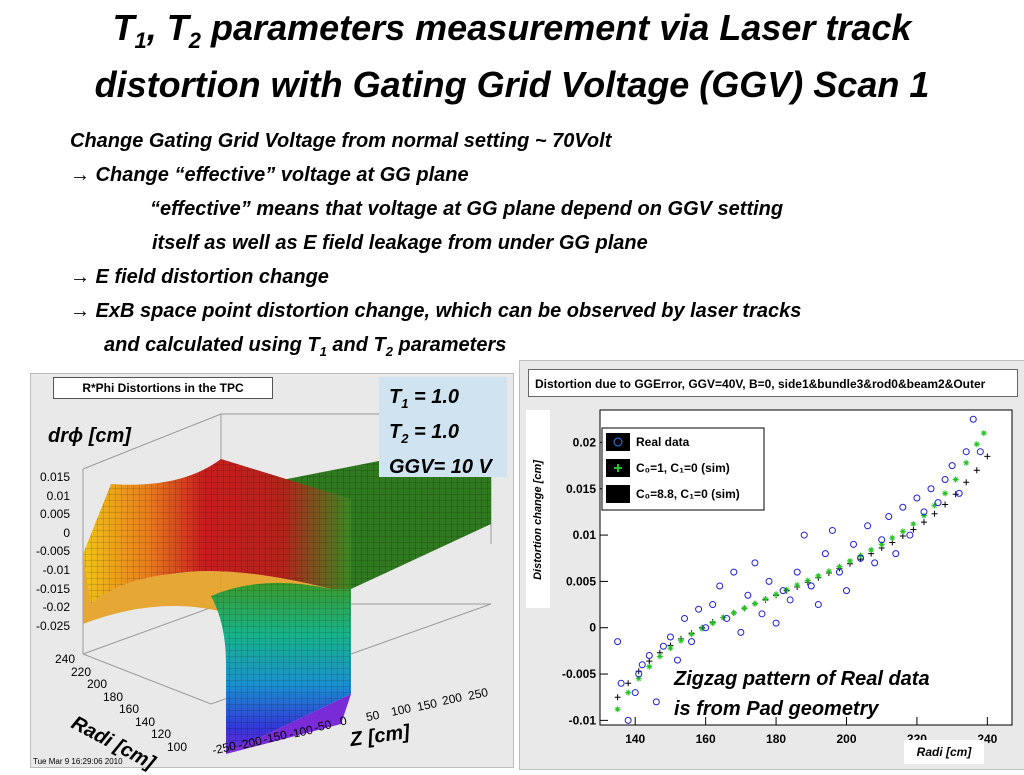 The width and height of the screenshot is (1024, 775). Describe the element at coordinates (58, 495) in the screenshot. I see `z-tick-label: 0.01` at that location.